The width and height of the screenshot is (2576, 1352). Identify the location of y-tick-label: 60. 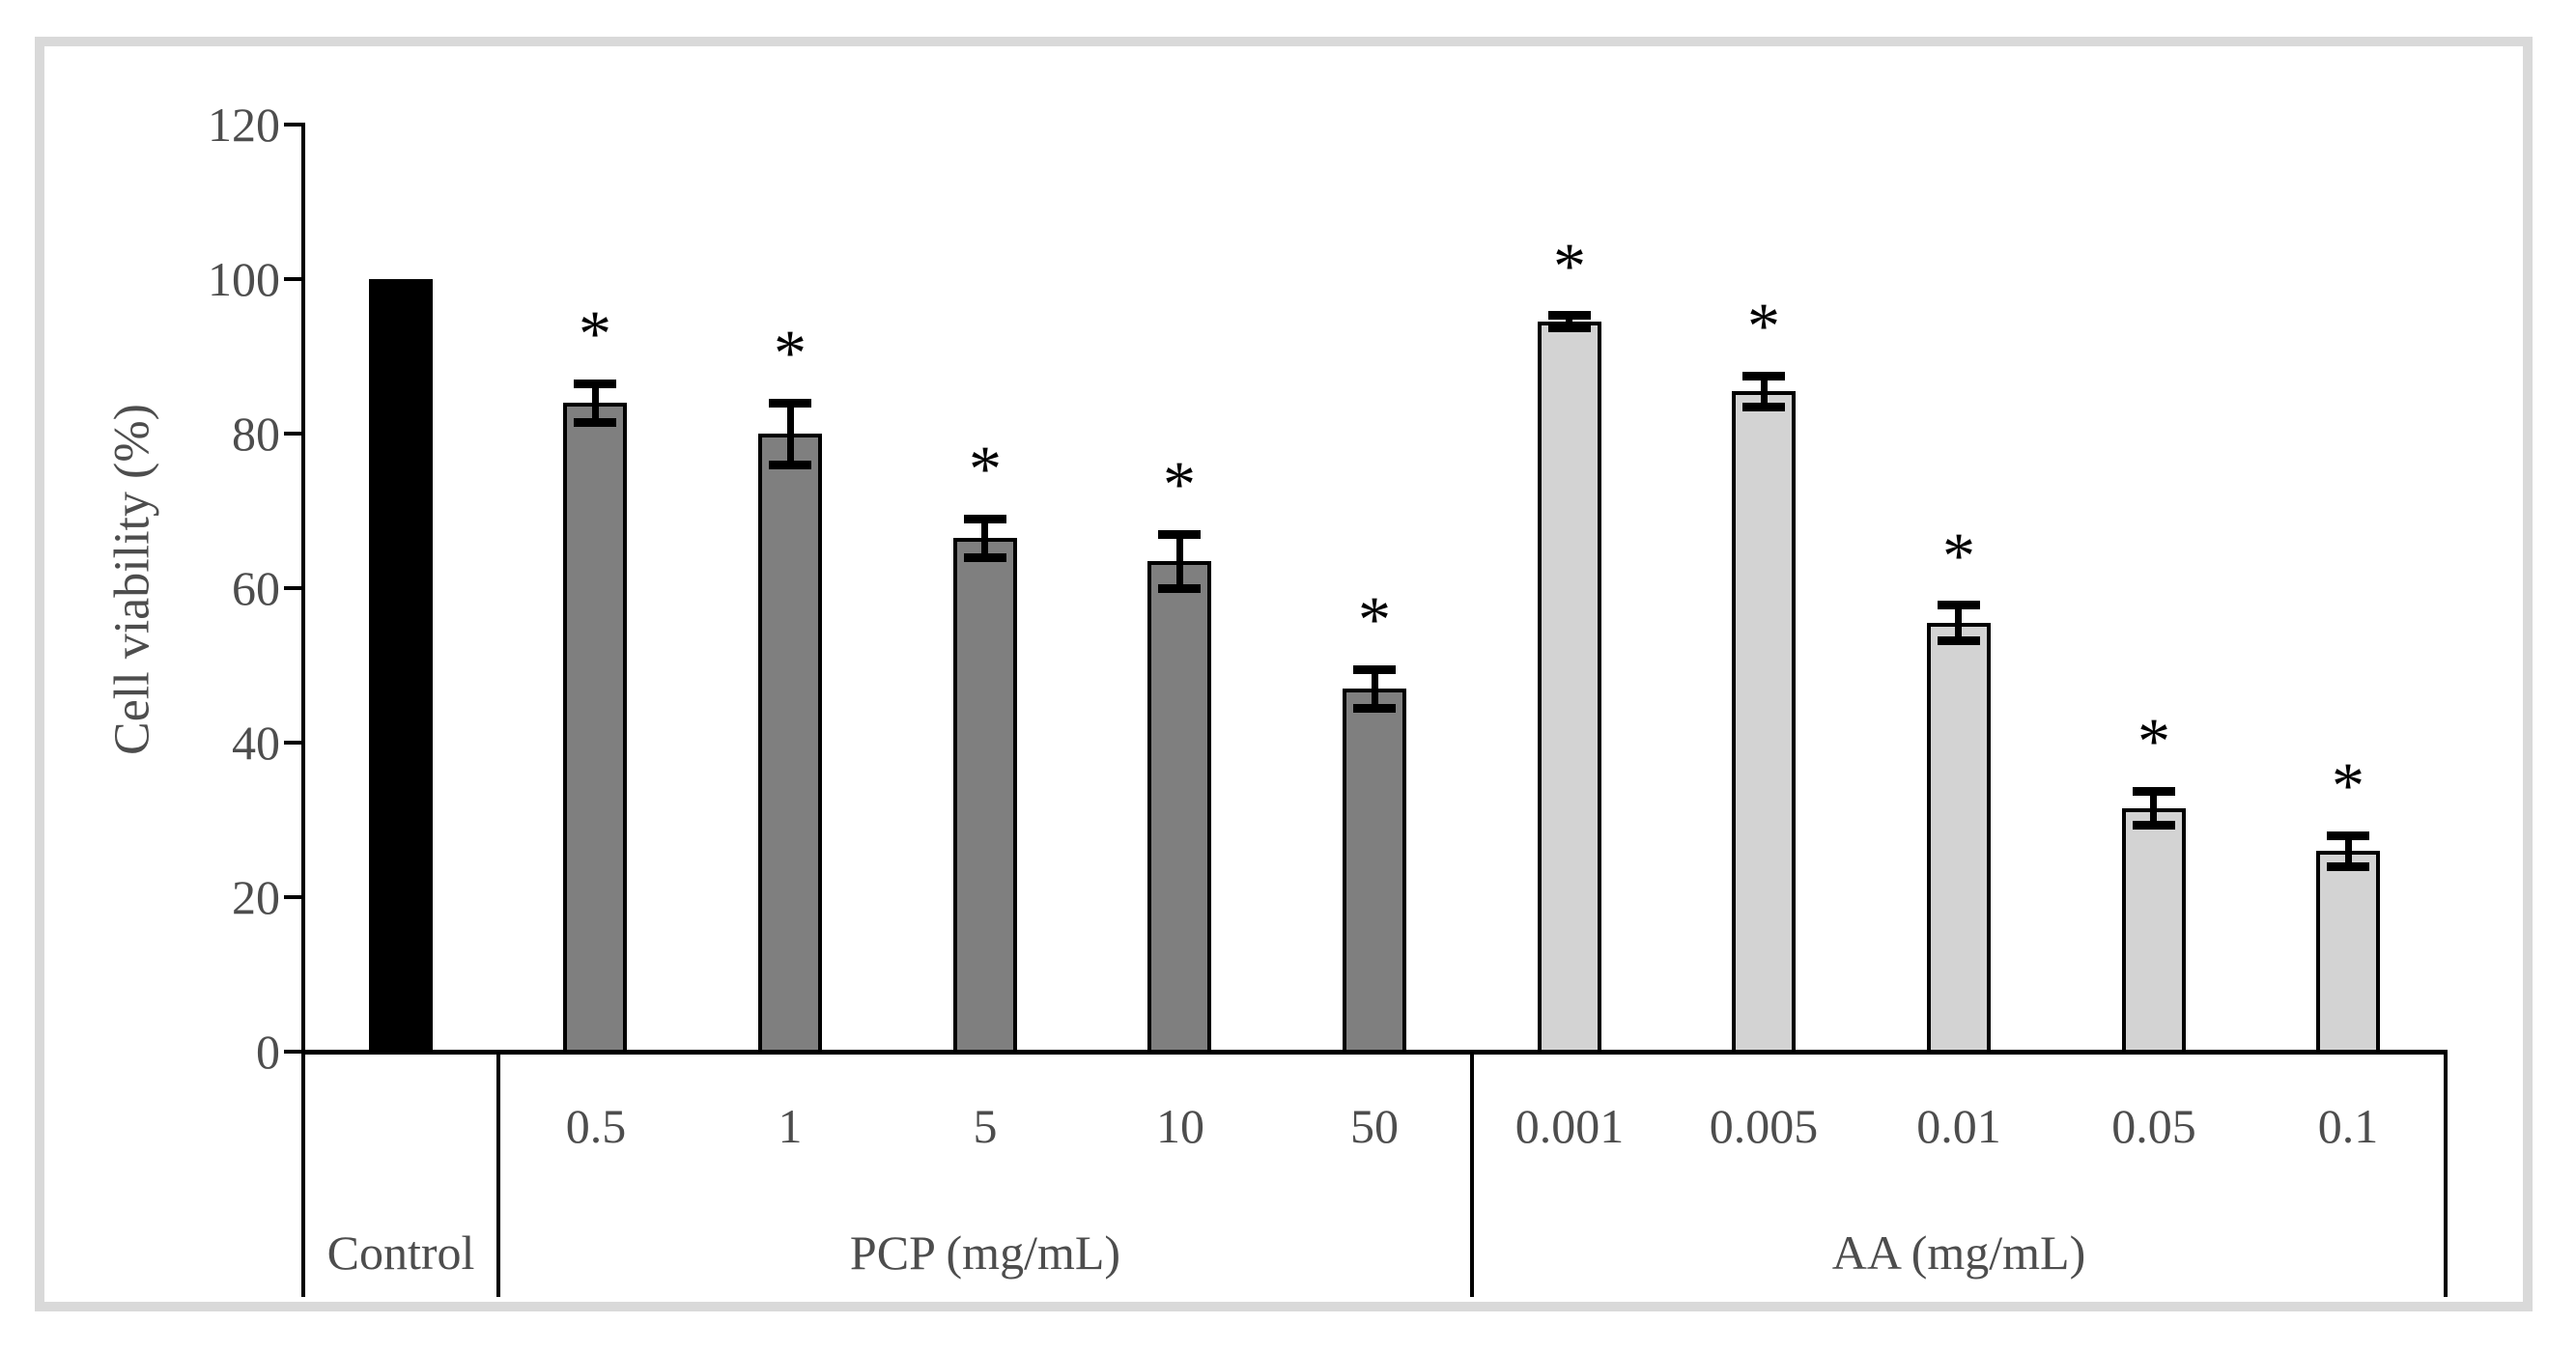
(256, 588).